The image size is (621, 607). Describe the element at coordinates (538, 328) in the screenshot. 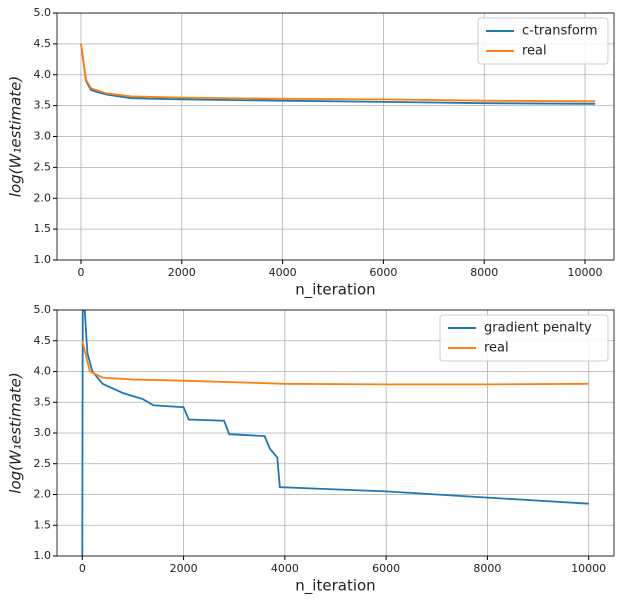

I see `legend-label: gradient penalty` at that location.